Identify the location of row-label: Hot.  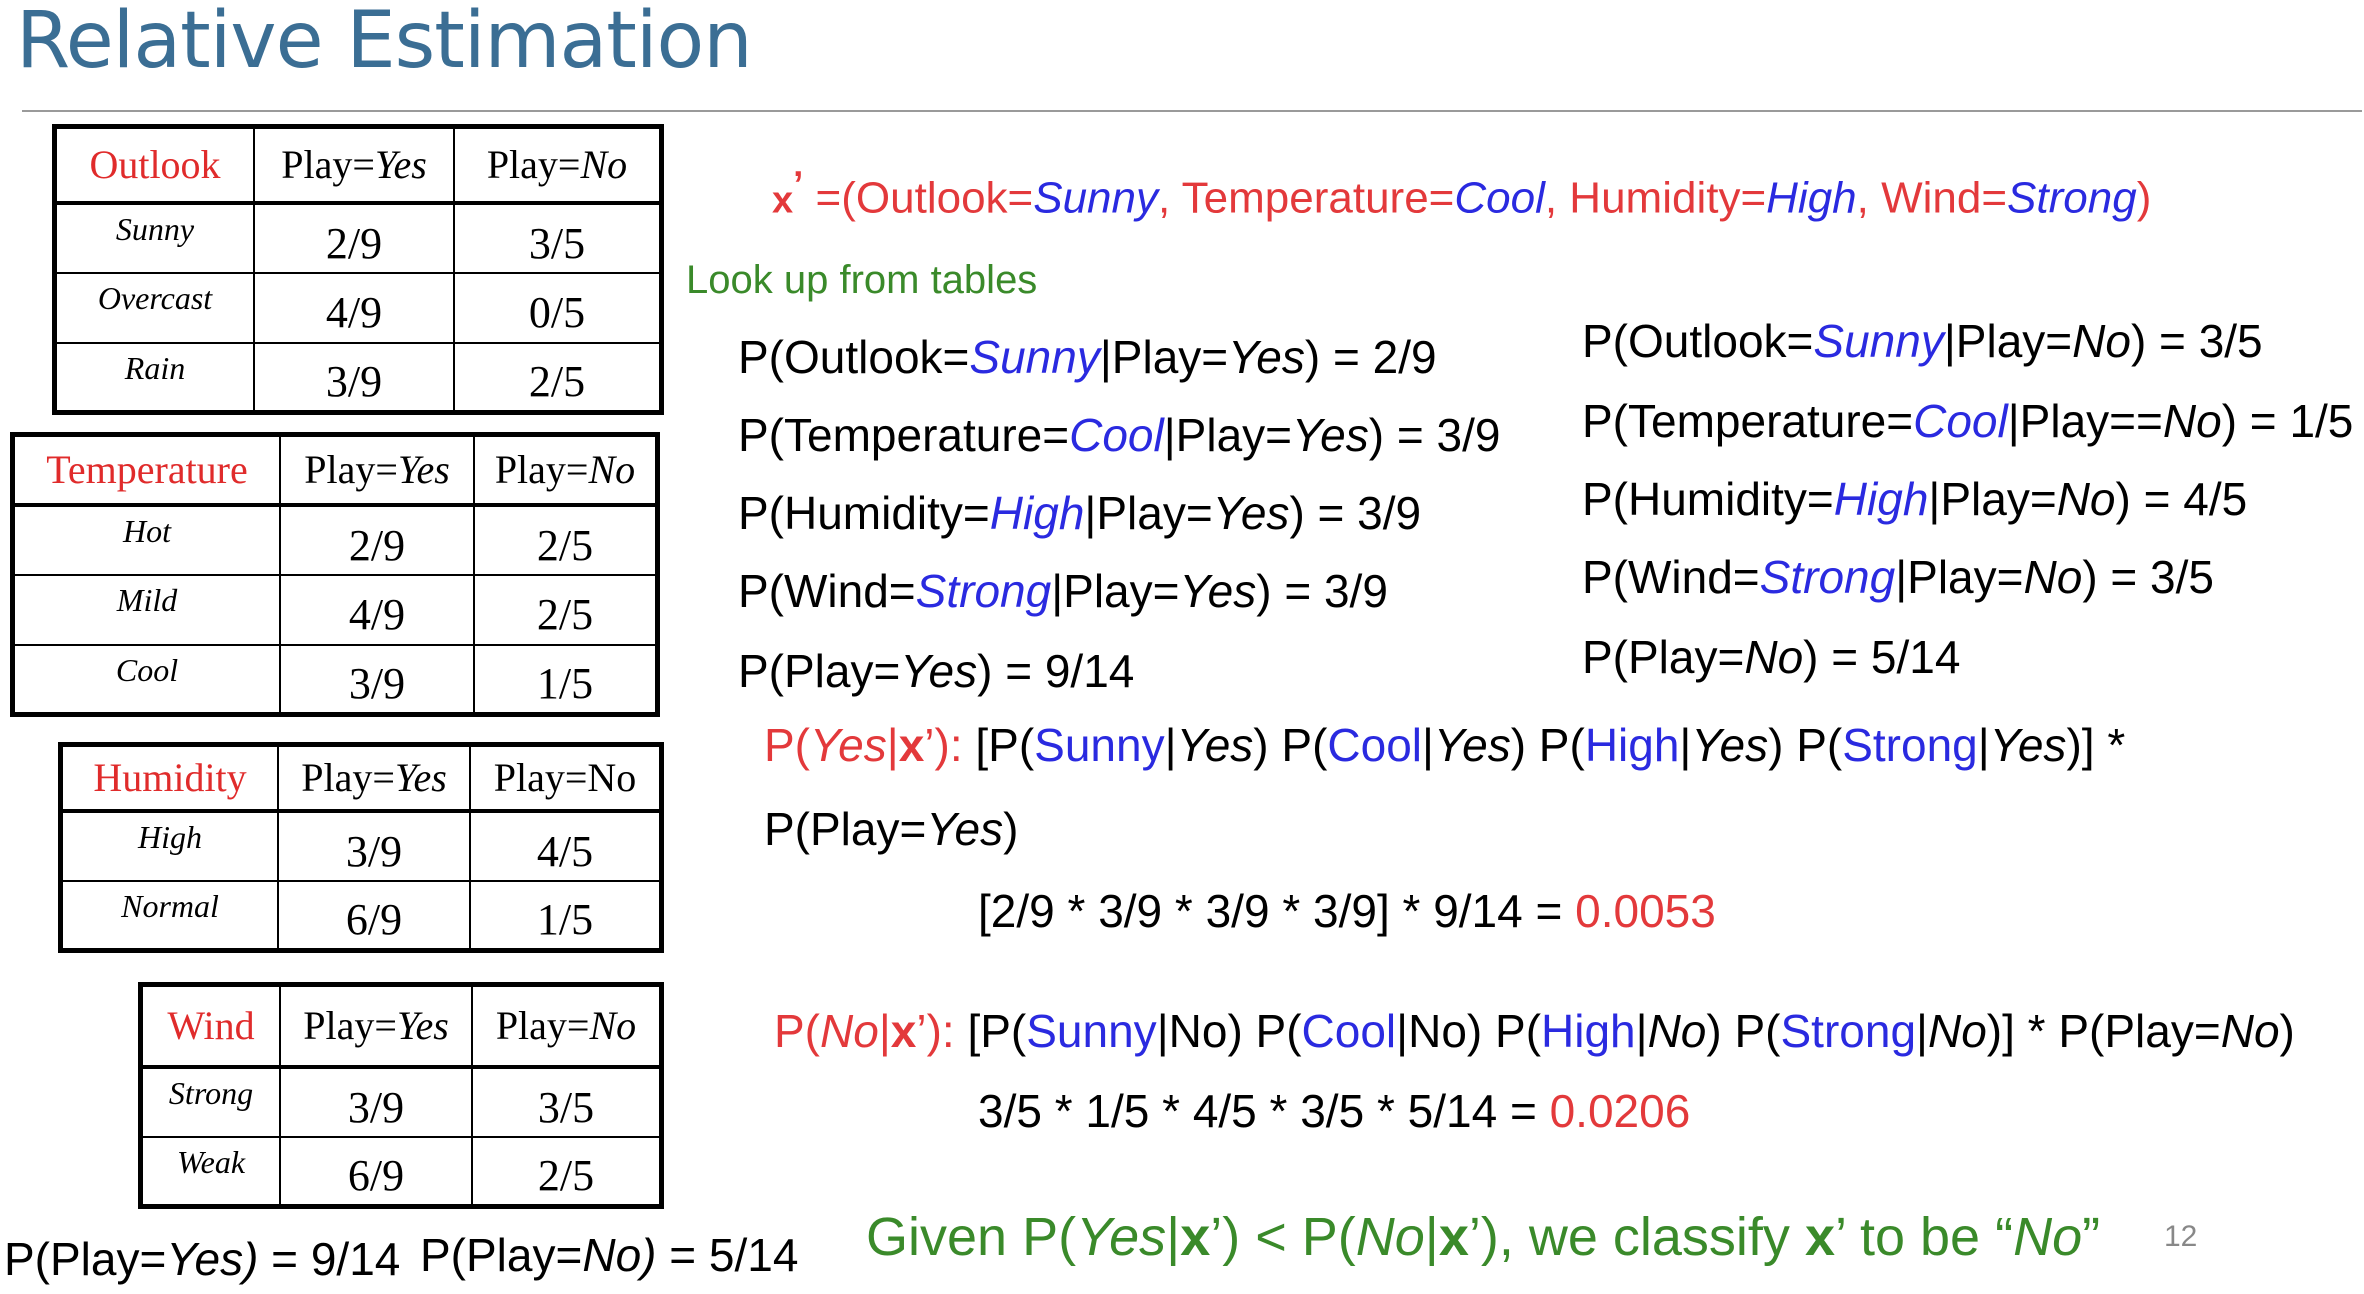
(146, 539).